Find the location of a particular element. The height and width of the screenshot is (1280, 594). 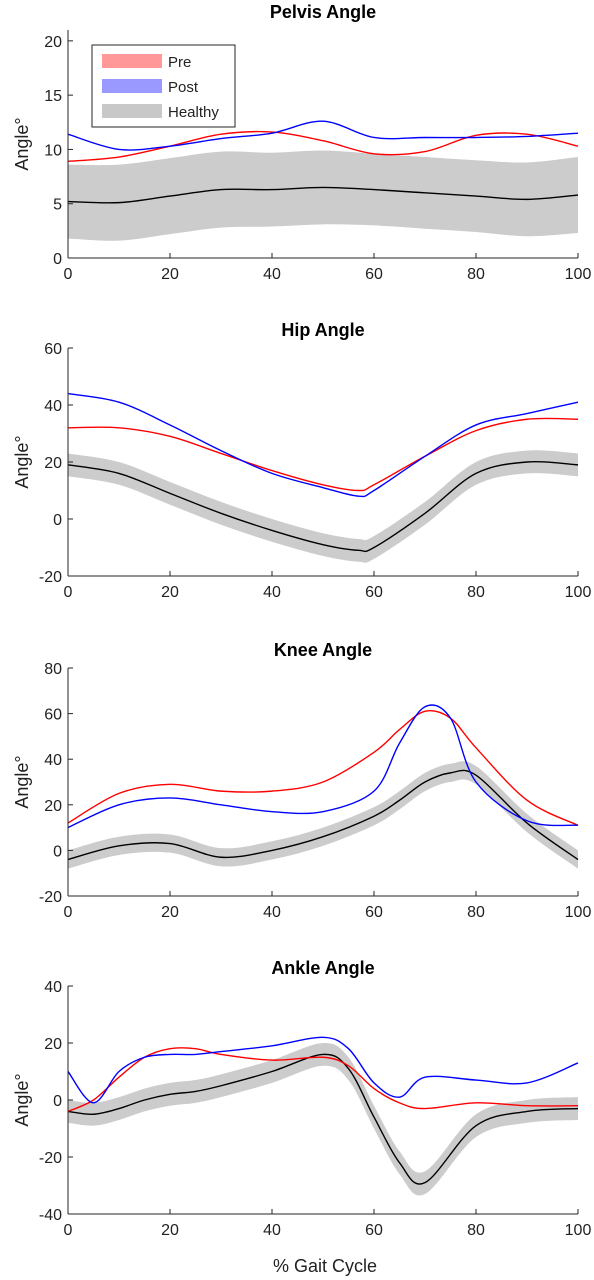

legend-swatch-post is located at coordinates (132, 86).